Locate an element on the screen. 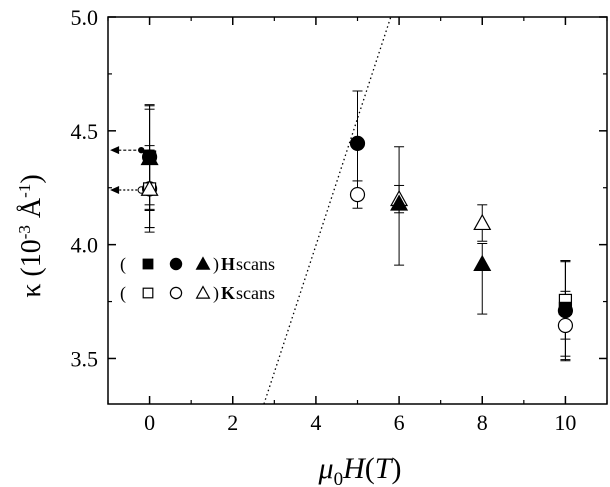  legend-marker-circle-filled is located at coordinates (176, 264).